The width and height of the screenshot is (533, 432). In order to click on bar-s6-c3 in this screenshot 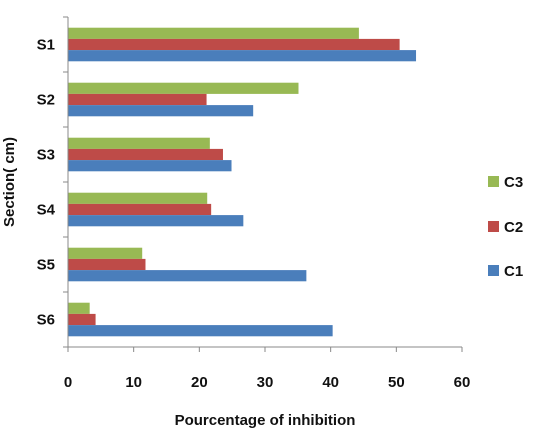, I will do `click(79, 308)`.